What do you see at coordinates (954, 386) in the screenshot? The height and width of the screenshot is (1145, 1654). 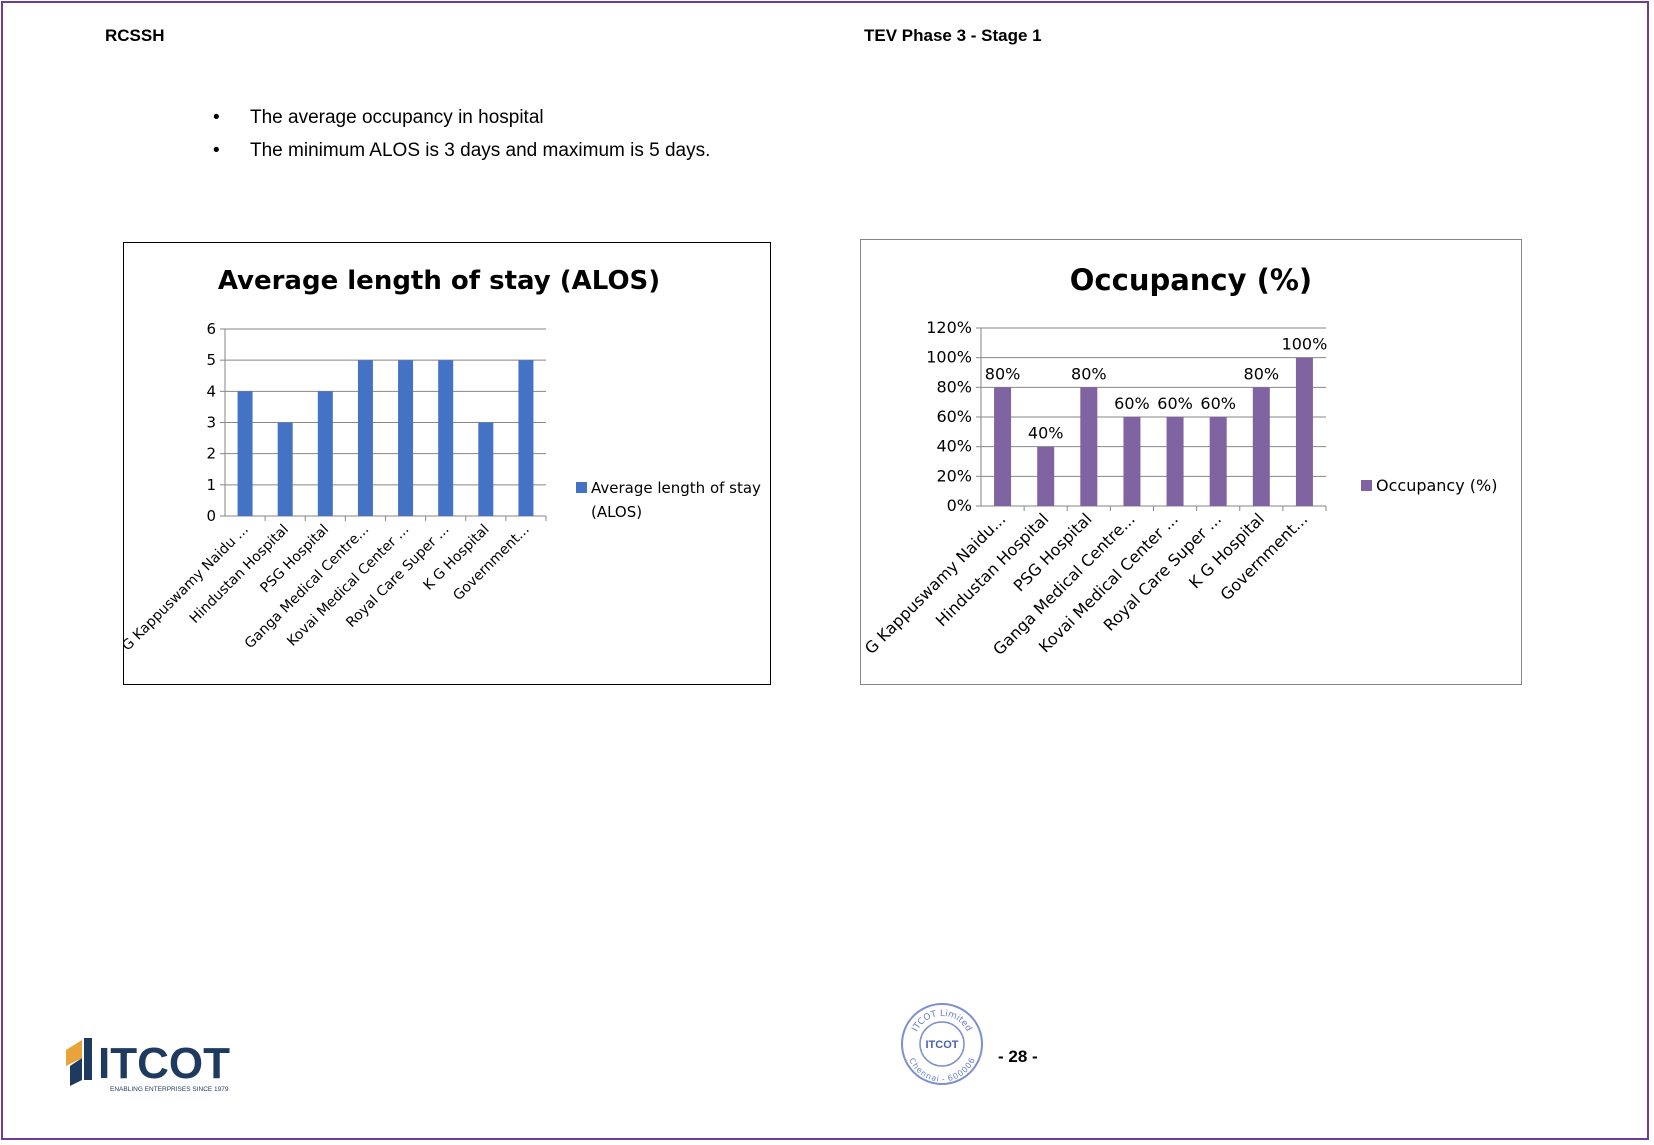 I see `y-tick-label: 80%` at bounding box center [954, 386].